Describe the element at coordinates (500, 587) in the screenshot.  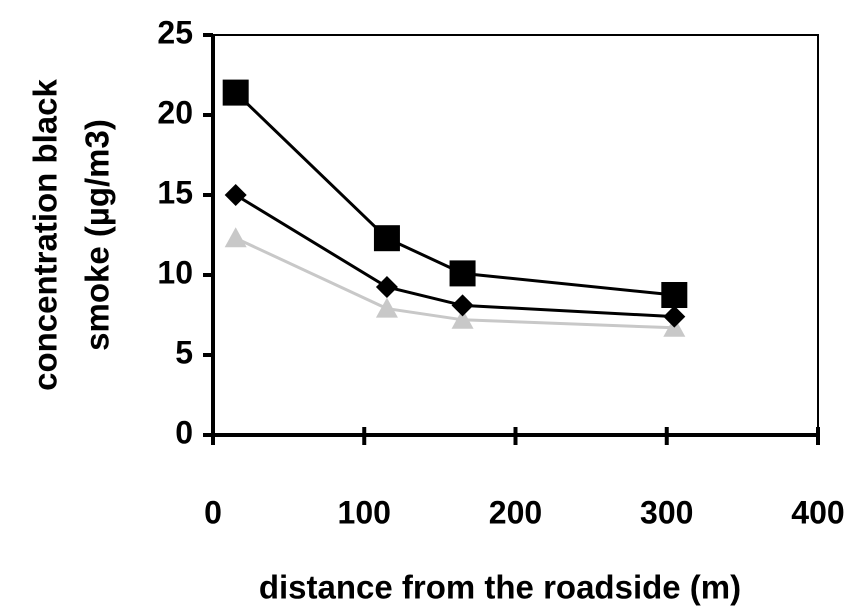
I see `x-axis-label: distance from the roadside (m)` at that location.